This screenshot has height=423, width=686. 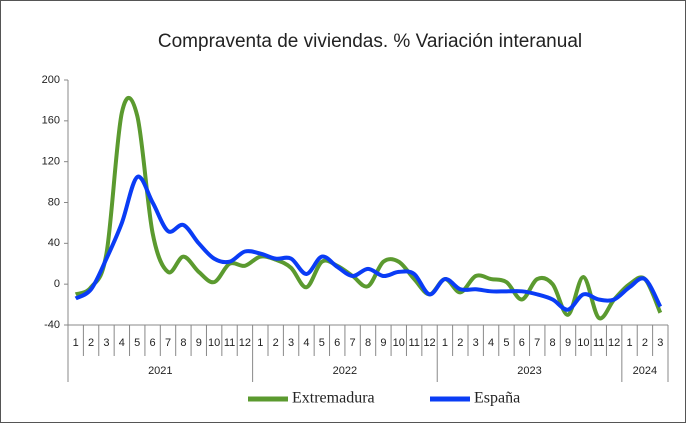 I want to click on y-tick-label: 0, so click(x=57, y=284).